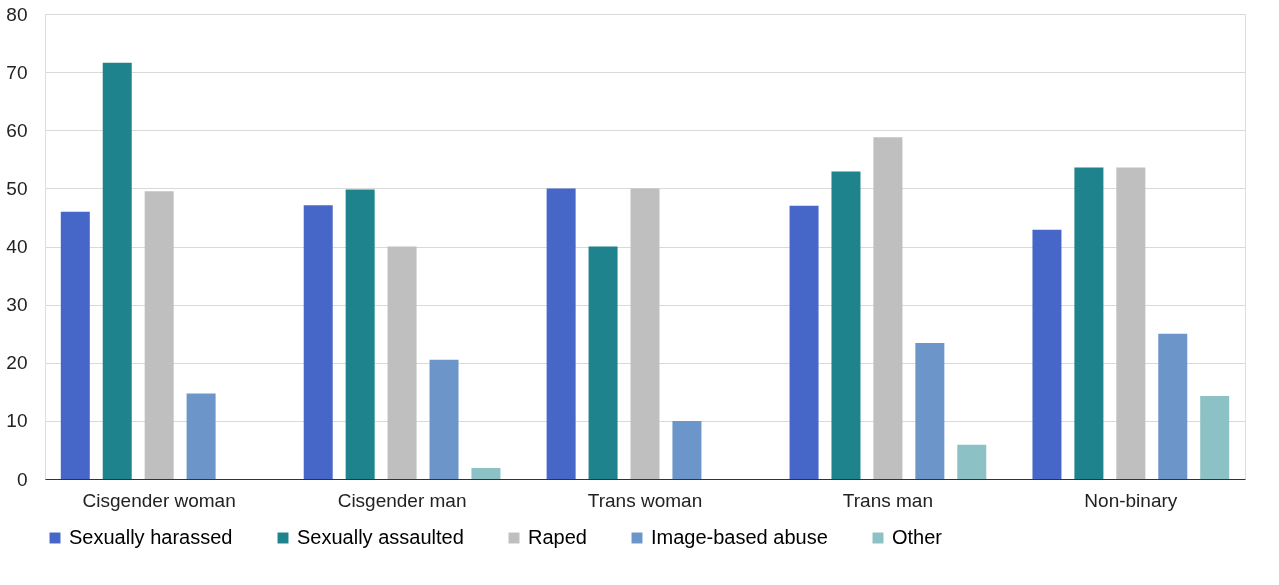  What do you see at coordinates (159, 500) in the screenshot?
I see `x-tick-label: Cisgender woman` at bounding box center [159, 500].